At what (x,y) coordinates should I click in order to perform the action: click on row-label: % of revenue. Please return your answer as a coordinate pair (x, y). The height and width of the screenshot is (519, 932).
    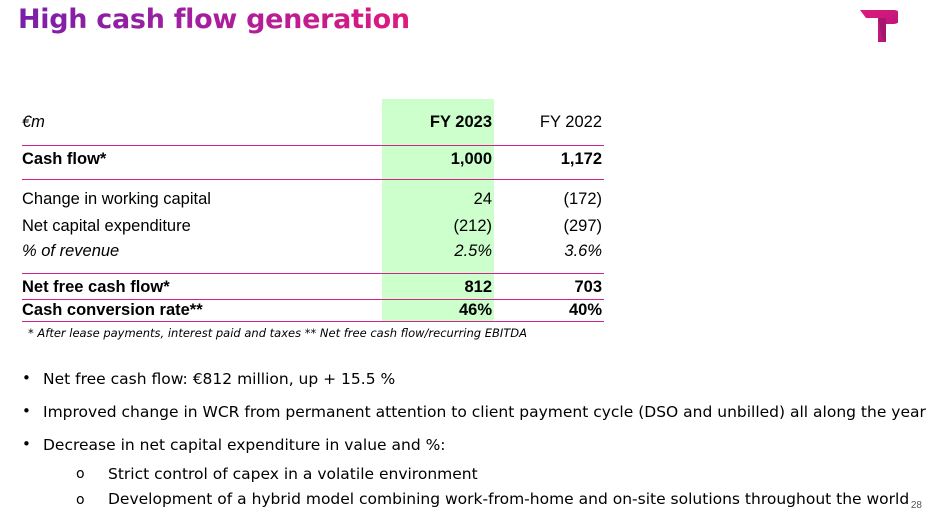
    Looking at the image, I should click on (71, 251).